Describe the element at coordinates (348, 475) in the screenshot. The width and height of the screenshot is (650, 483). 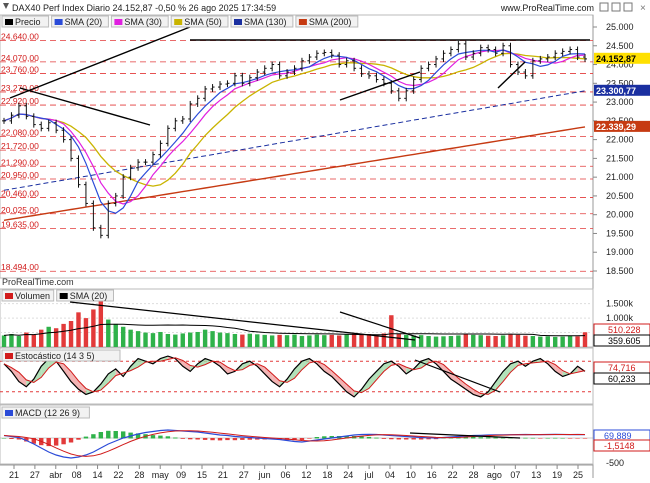
I see `x-axis-label: 24` at that location.